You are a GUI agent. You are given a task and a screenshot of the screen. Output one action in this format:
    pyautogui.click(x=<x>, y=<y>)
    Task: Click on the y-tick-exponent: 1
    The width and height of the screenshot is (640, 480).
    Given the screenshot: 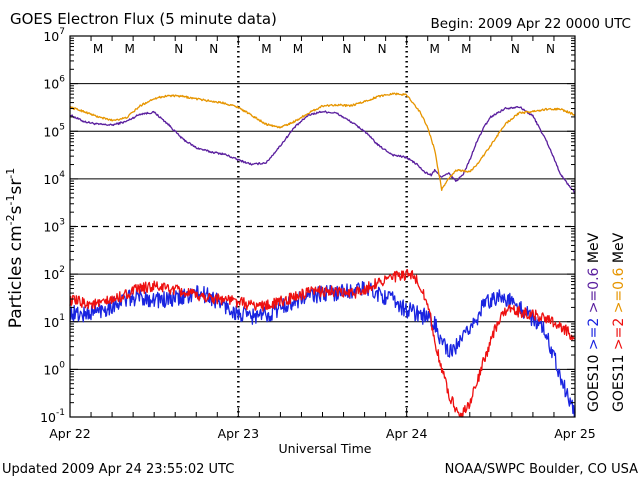 What is the action you would take?
    pyautogui.click(x=62, y=318)
    